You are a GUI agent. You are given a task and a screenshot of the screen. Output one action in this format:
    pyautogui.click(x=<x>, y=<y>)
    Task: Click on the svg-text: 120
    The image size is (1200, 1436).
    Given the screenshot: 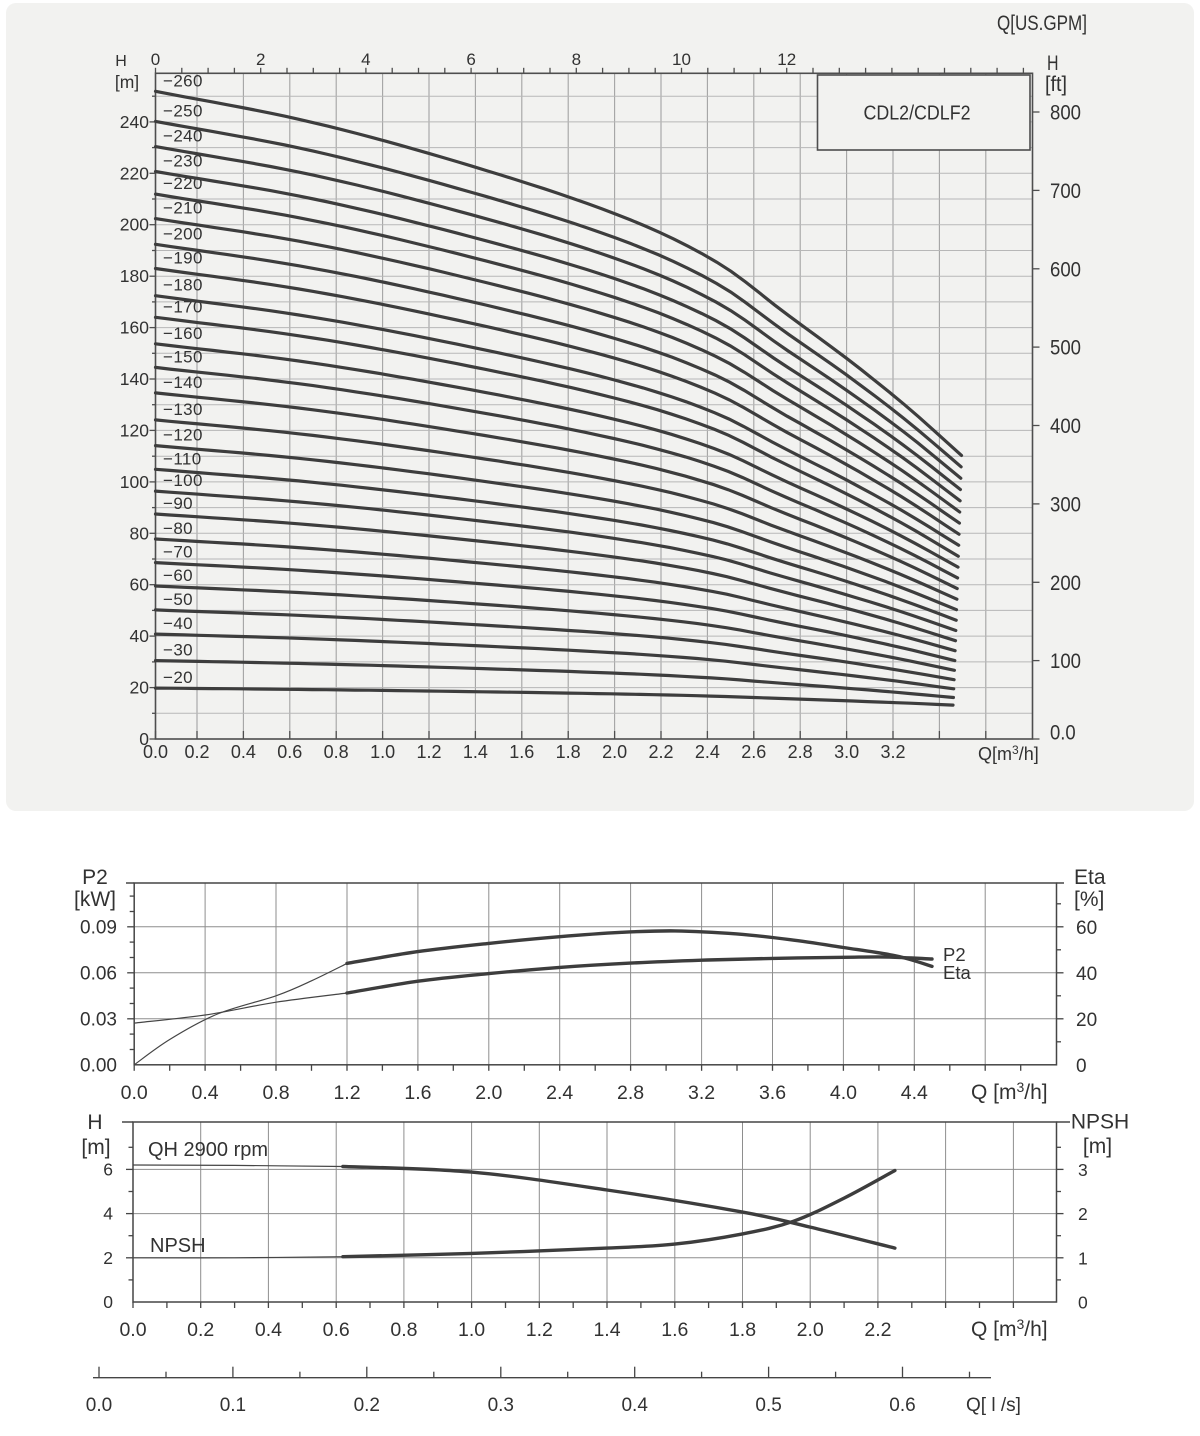 What is the action you would take?
    pyautogui.click(x=134, y=430)
    